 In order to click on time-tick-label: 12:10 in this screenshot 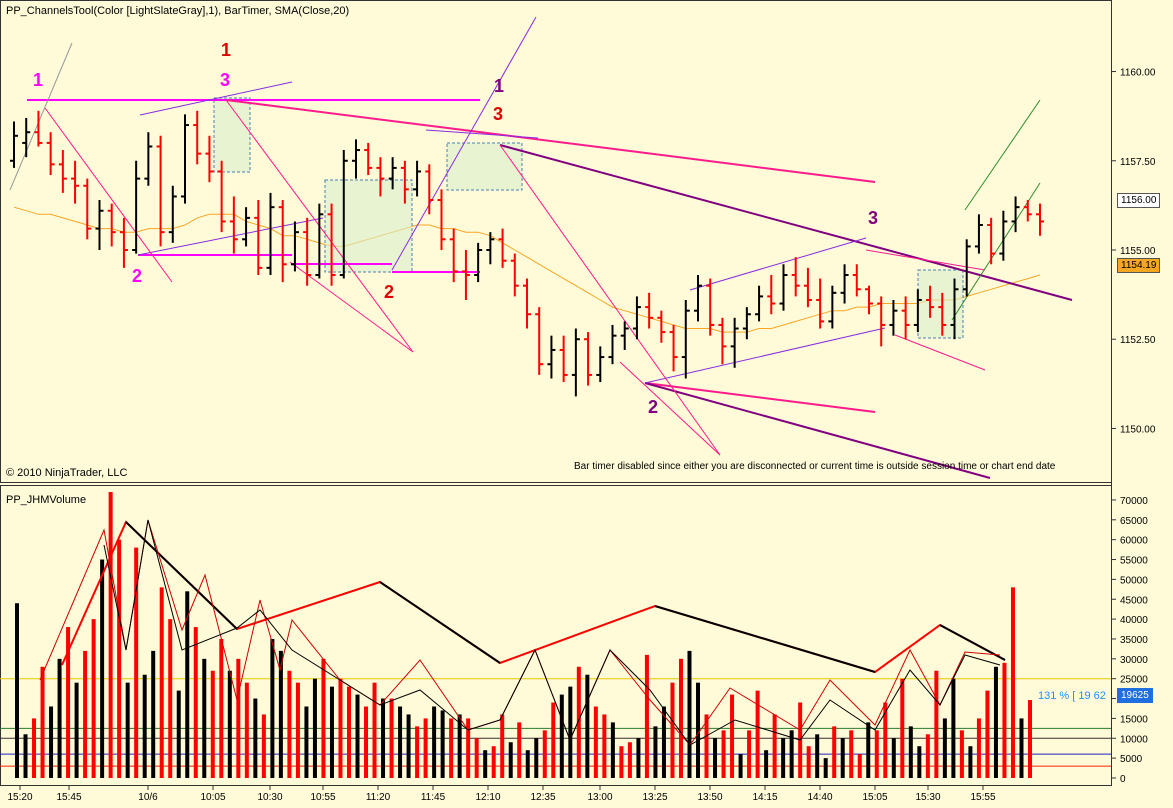, I will do `click(487, 797)`.